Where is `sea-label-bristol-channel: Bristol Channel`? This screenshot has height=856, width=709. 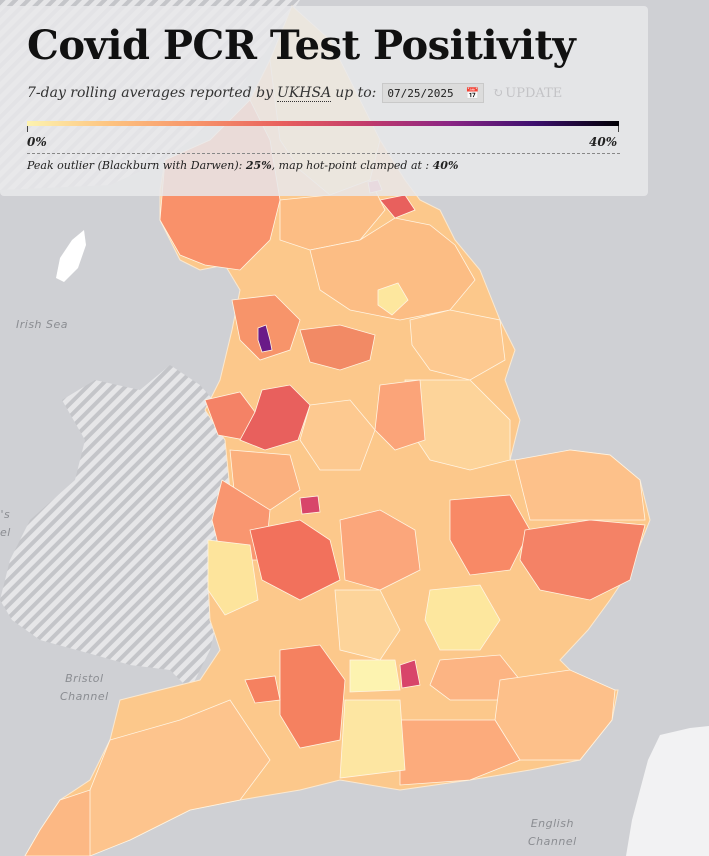 sea-label-bristol-channel: Bristol Channel is located at coordinates (84, 687).